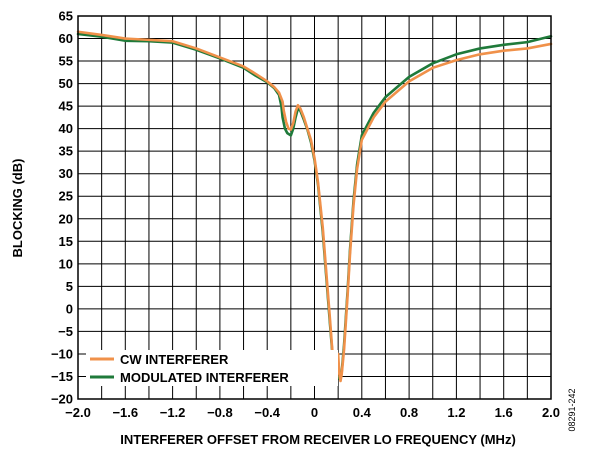 Image resolution: width=592 pixels, height=453 pixels. I want to click on y-tick-label: 55, so click(66, 61).